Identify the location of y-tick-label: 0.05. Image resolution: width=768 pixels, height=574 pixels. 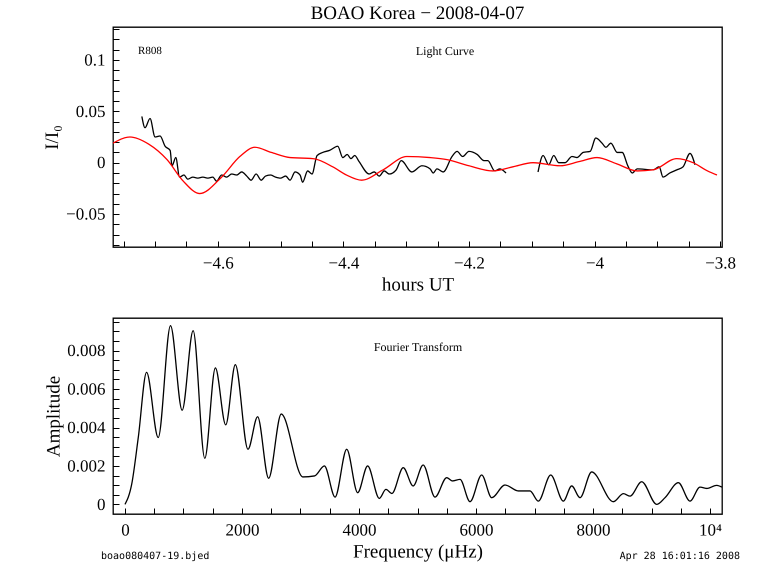
(91, 111).